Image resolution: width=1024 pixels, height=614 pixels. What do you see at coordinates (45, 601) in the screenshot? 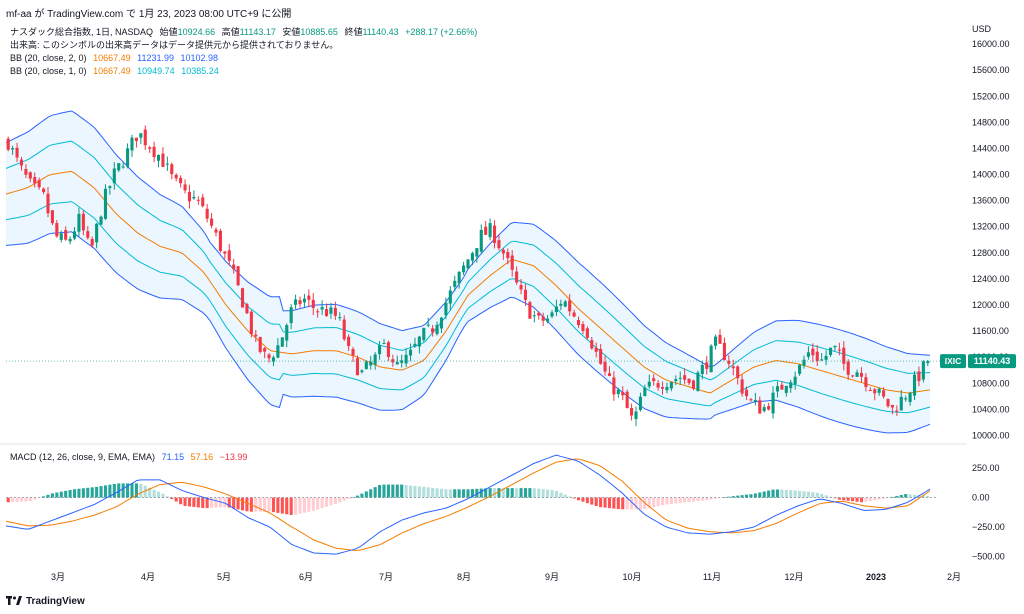
I see `footer-brand: TradingView` at bounding box center [45, 601].